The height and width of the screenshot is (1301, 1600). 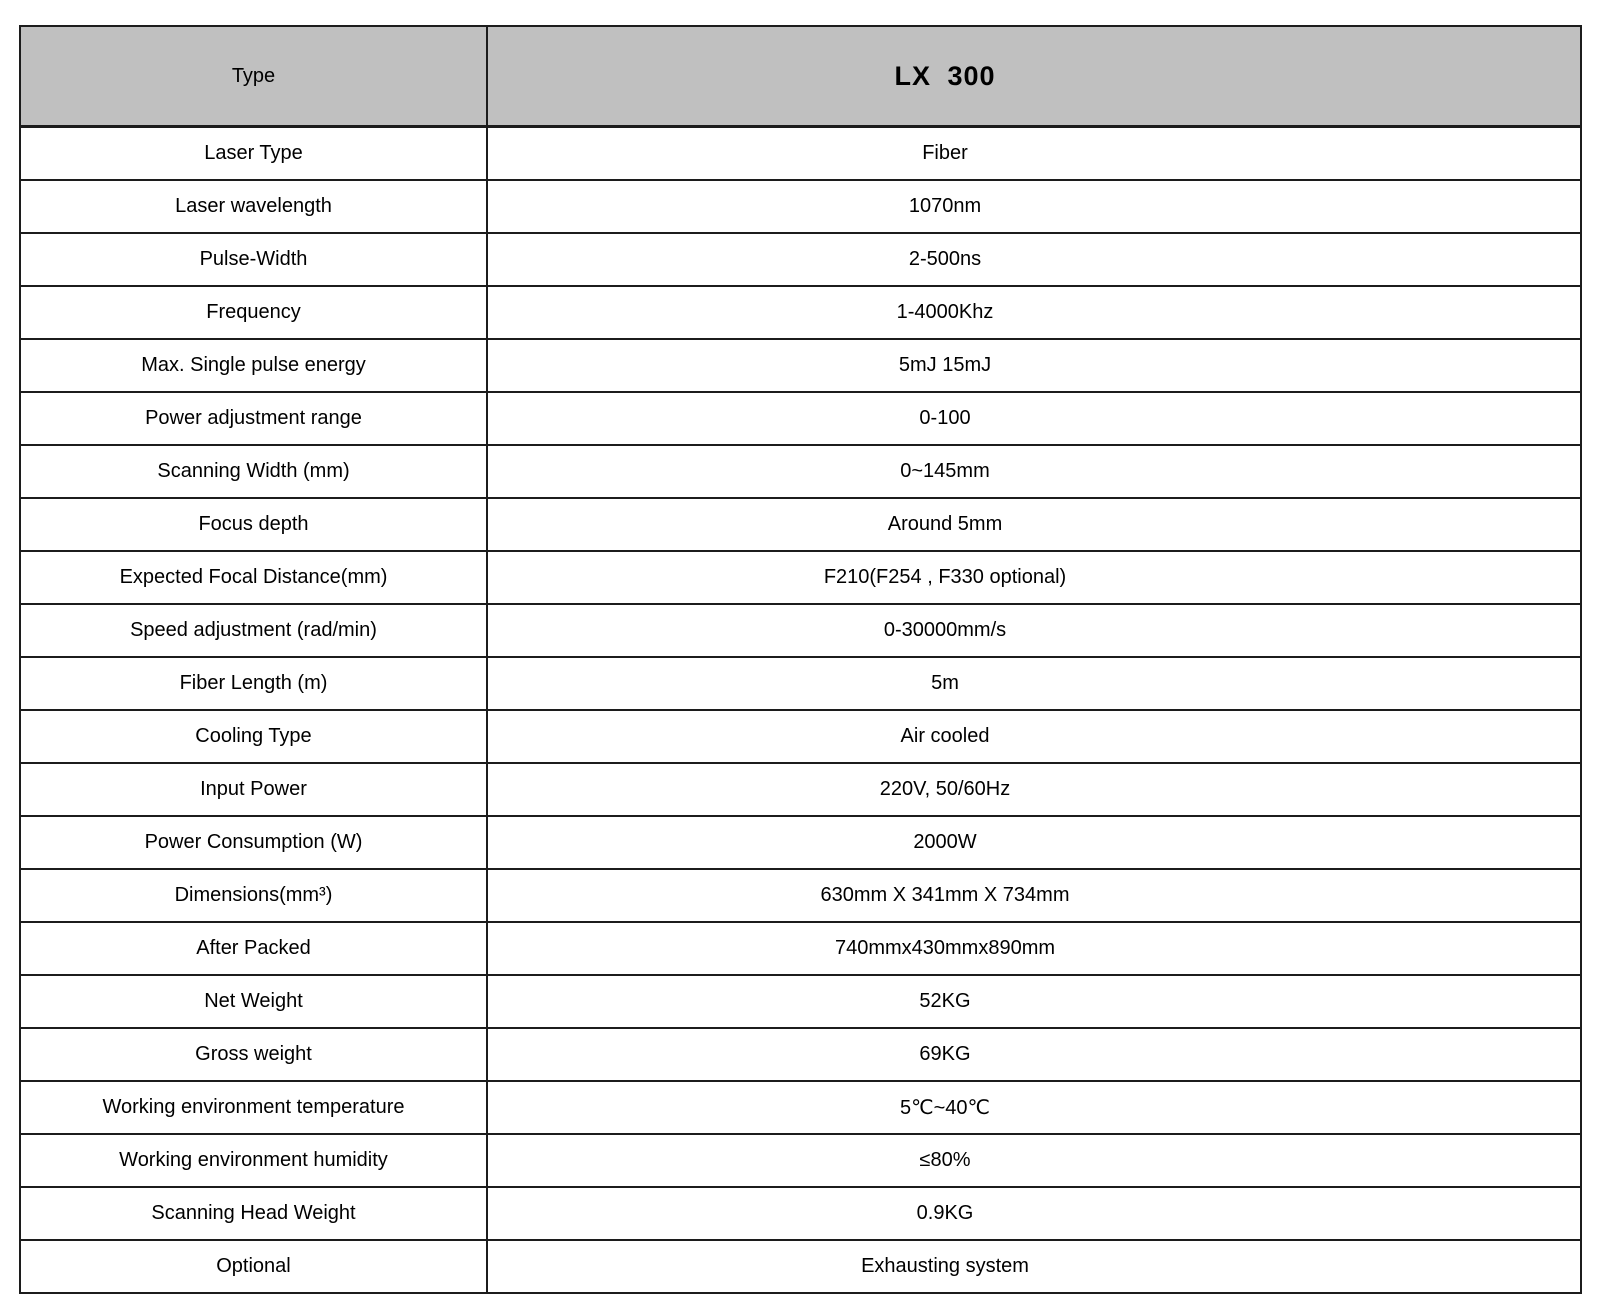 What do you see at coordinates (253, 524) in the screenshot?
I see `spec-label: Focus depth` at bounding box center [253, 524].